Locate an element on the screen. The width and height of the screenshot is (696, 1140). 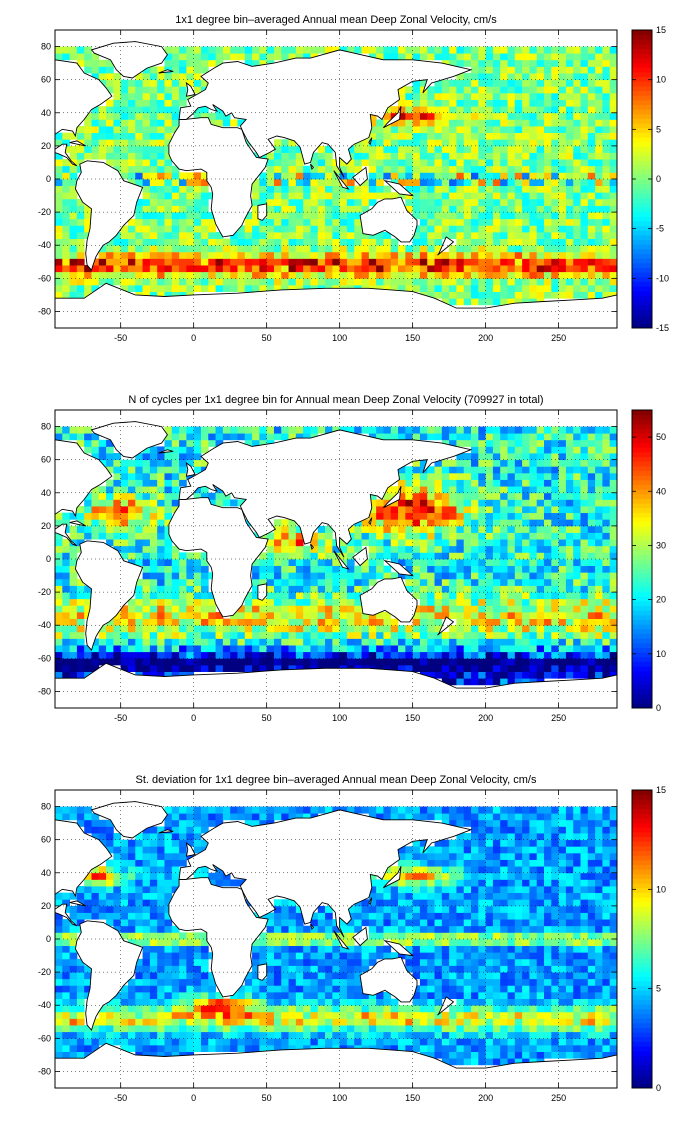
coastline is located at coordinates (109, 596).